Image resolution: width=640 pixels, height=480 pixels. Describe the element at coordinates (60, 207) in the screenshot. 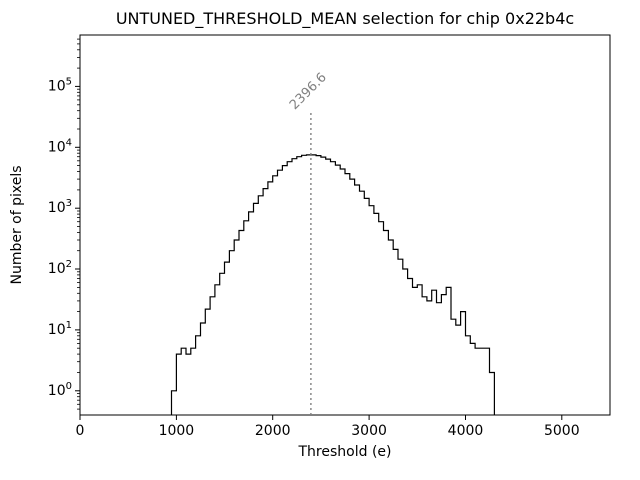

I see `y-tick-label: 10³` at that location.